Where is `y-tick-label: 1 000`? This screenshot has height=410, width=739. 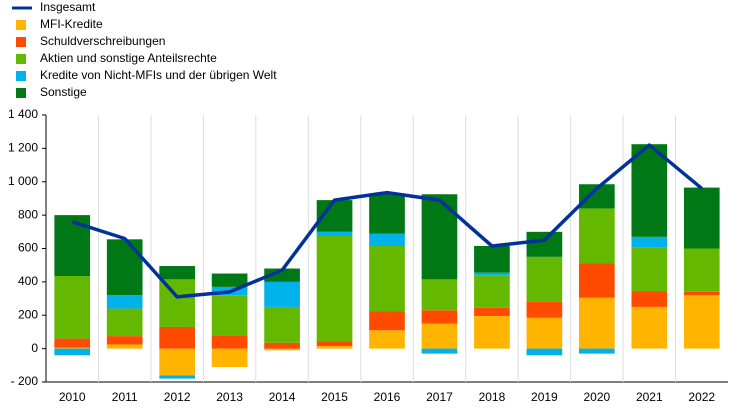 y-tick-label: 1 000 is located at coordinates (23, 181).